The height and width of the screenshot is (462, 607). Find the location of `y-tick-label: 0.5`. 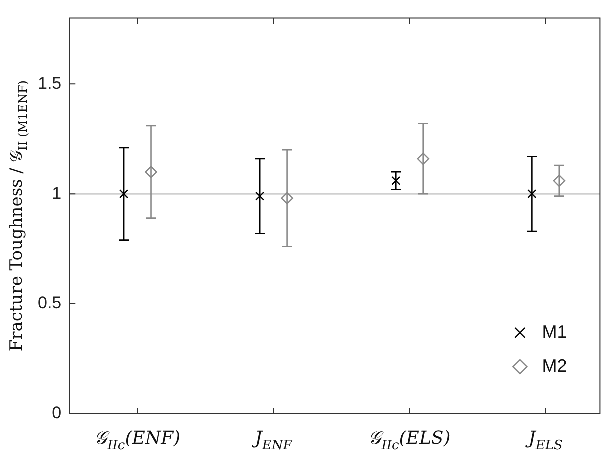

y-tick-label: 0.5 is located at coordinates (50, 303).